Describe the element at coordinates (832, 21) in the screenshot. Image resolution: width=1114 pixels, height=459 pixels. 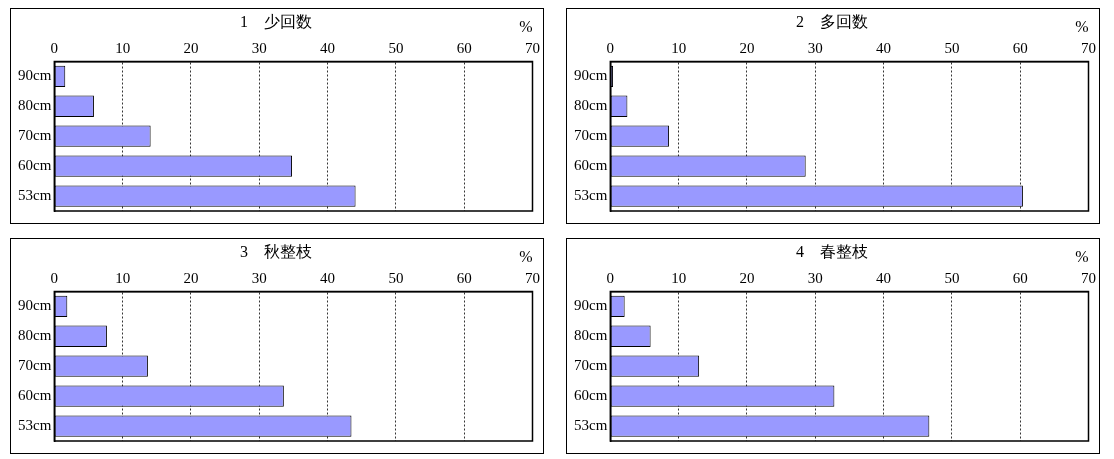
I see `chart-title: 2 多回数` at that location.